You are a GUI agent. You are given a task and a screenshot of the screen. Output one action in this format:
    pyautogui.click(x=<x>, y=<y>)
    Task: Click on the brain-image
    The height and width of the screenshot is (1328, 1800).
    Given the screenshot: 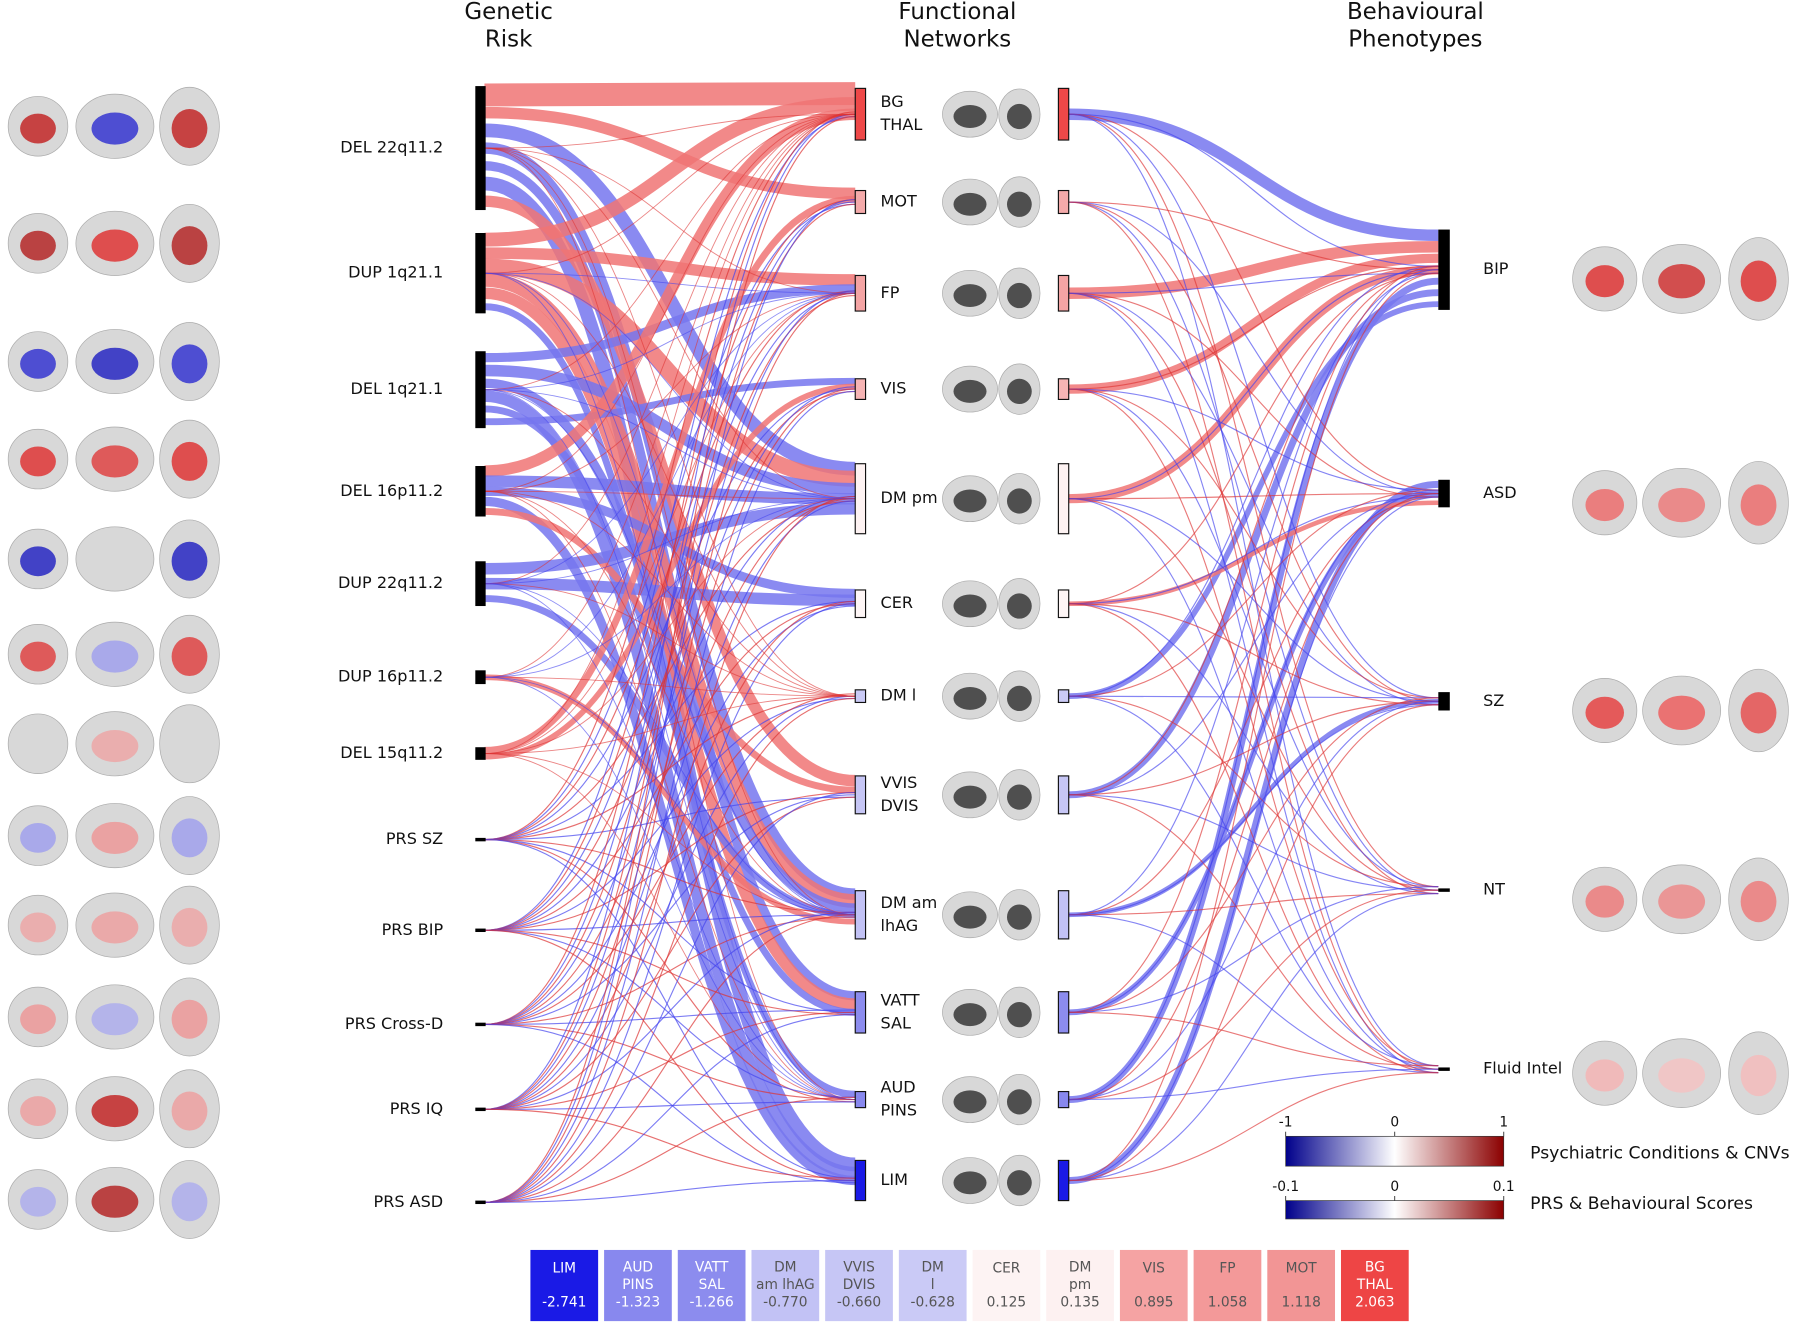 What is the action you would take?
    pyautogui.click(x=38, y=743)
    